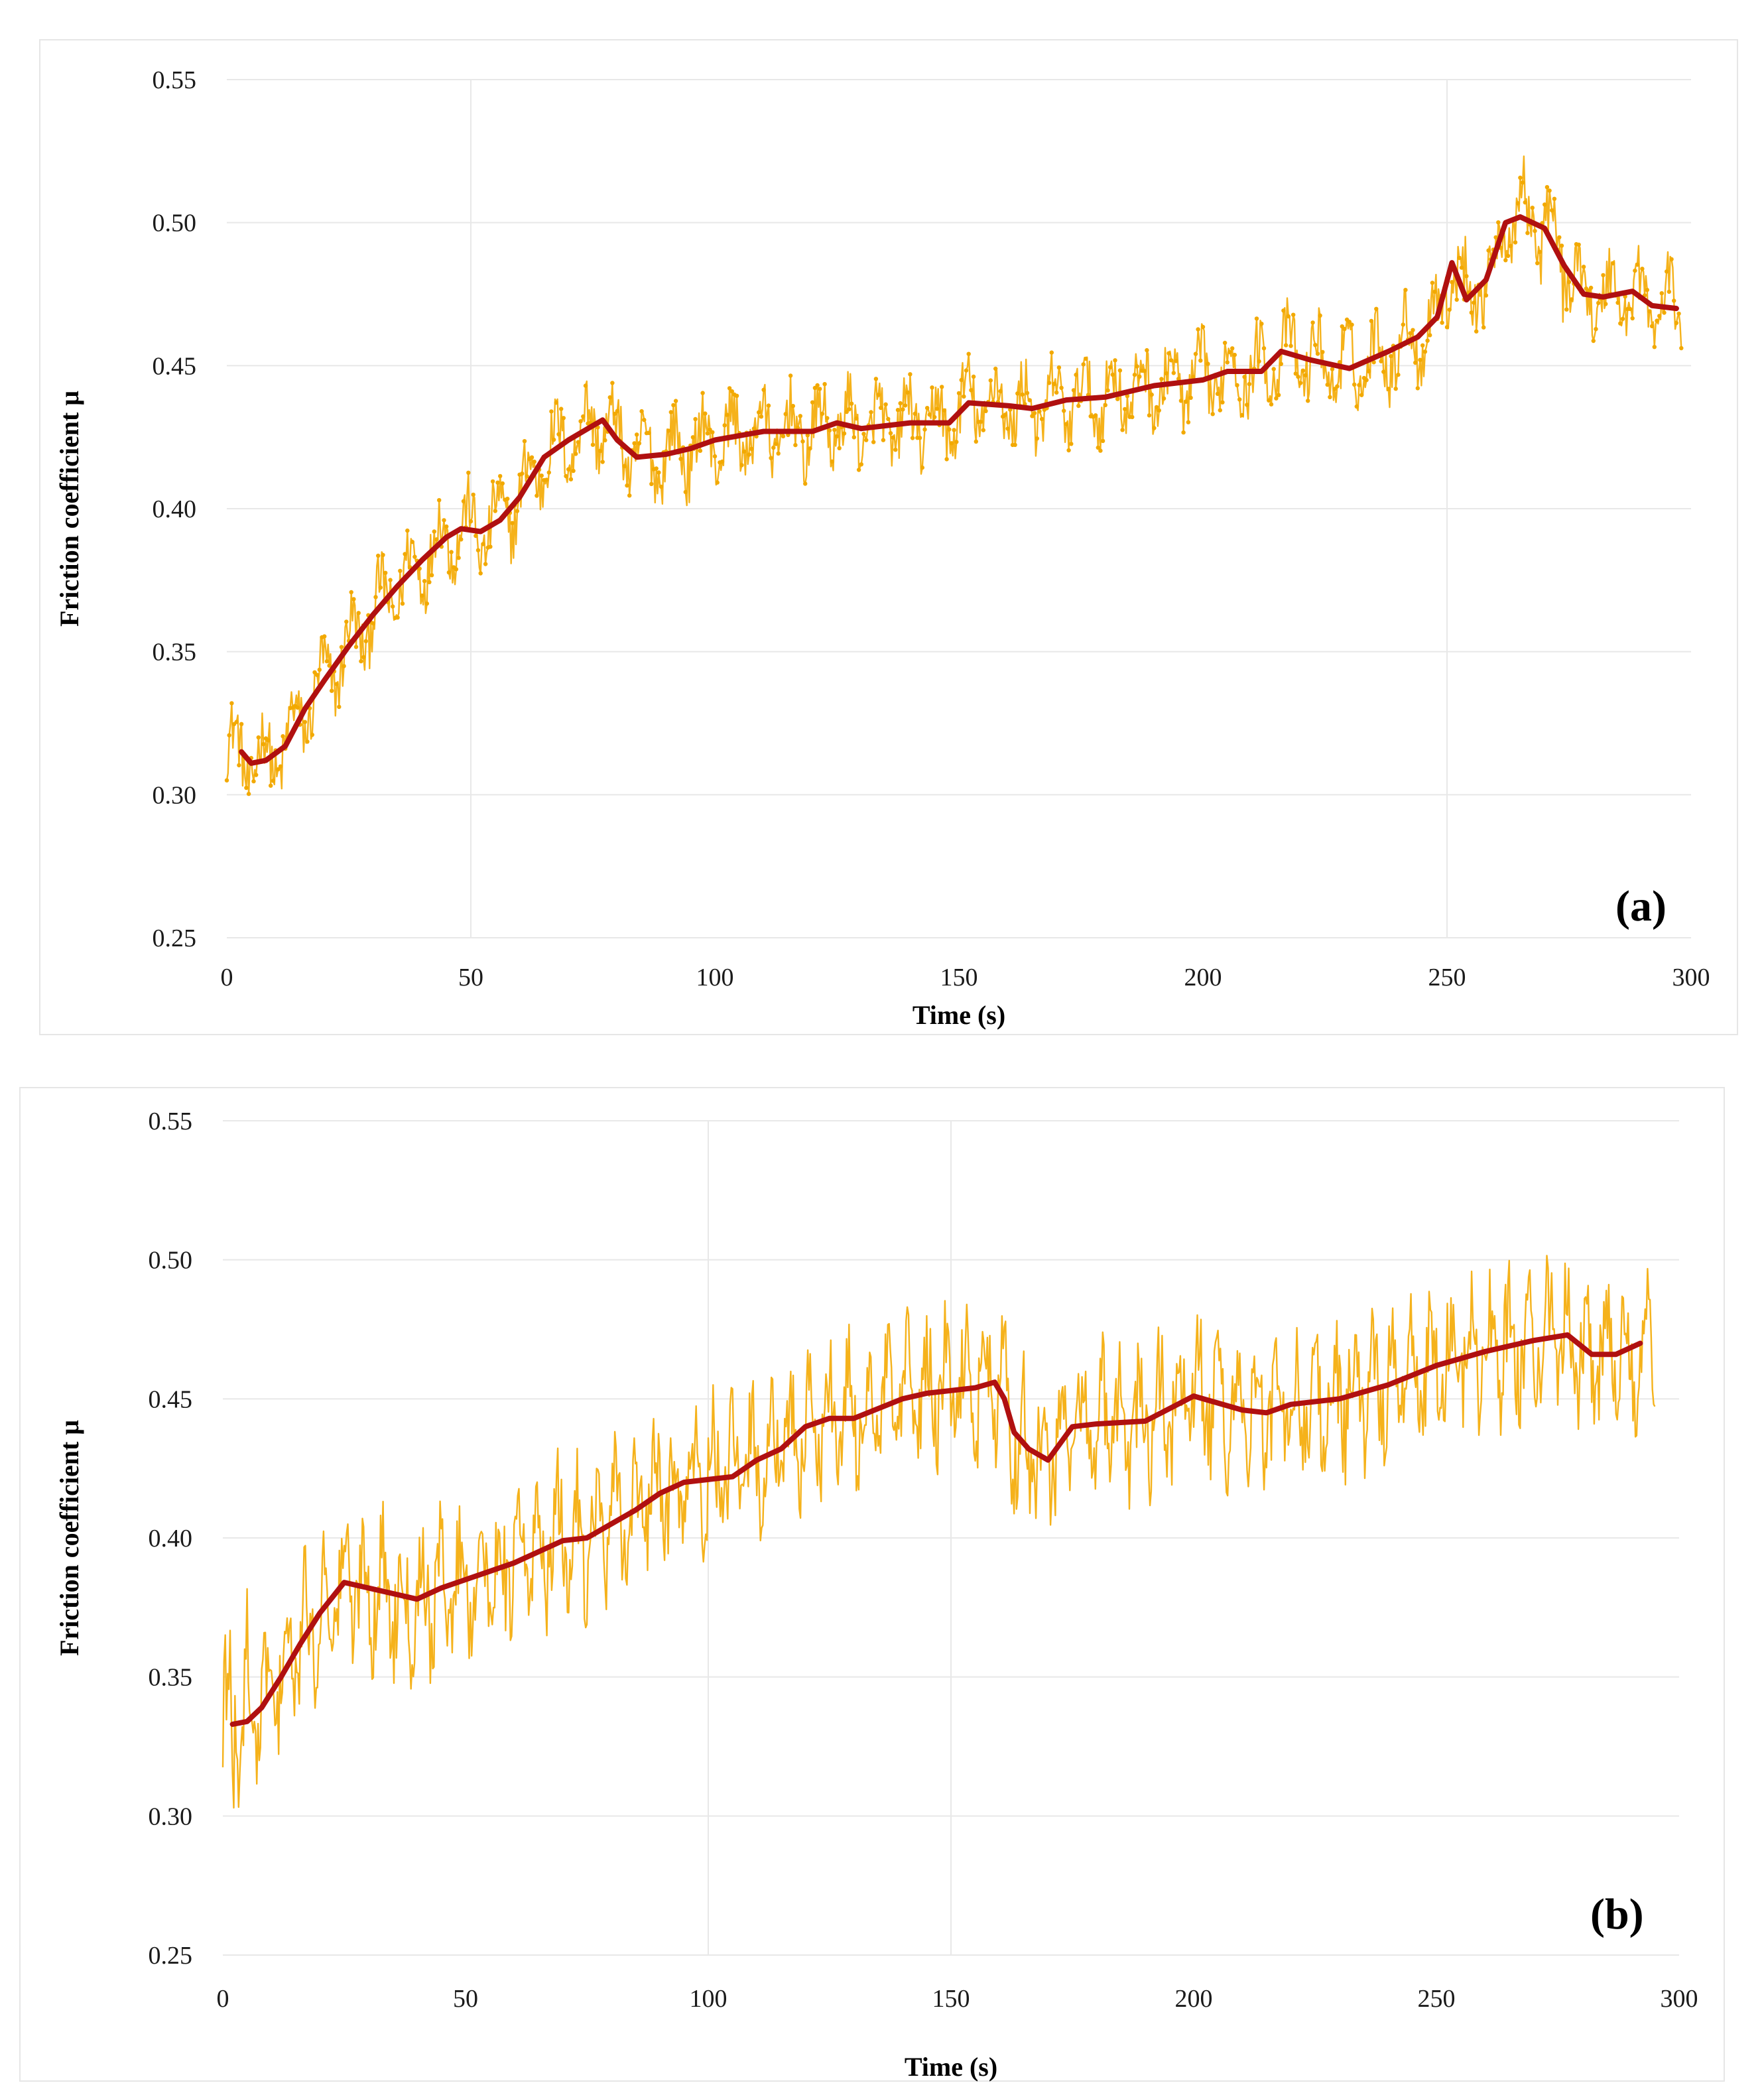  Describe the element at coordinates (171, 1539) in the screenshot. I see `y-tick-label: 0.40` at that location.